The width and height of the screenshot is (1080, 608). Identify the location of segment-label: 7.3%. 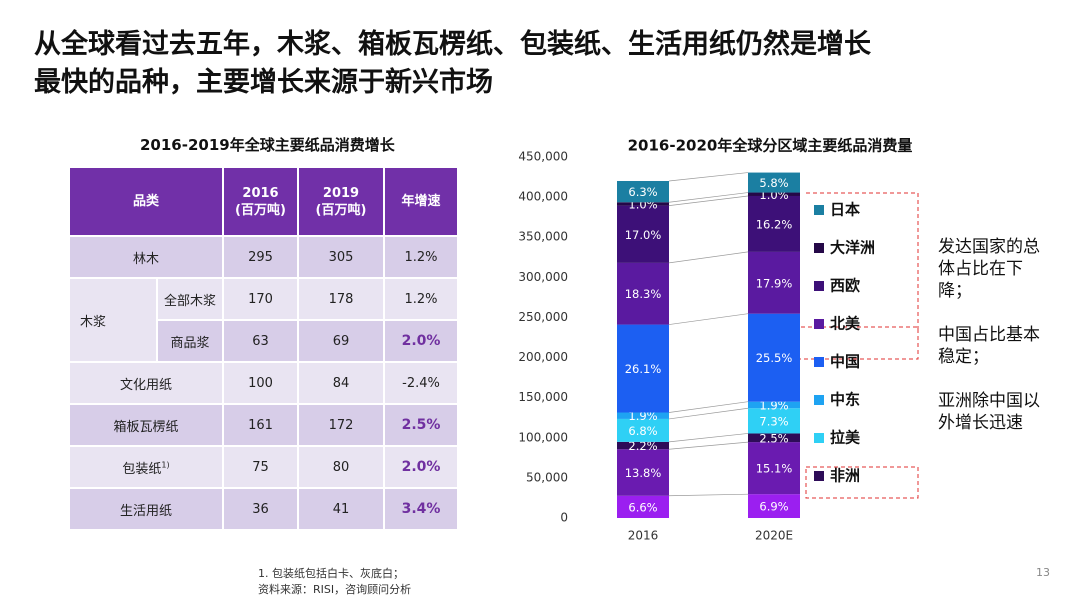
(773, 421).